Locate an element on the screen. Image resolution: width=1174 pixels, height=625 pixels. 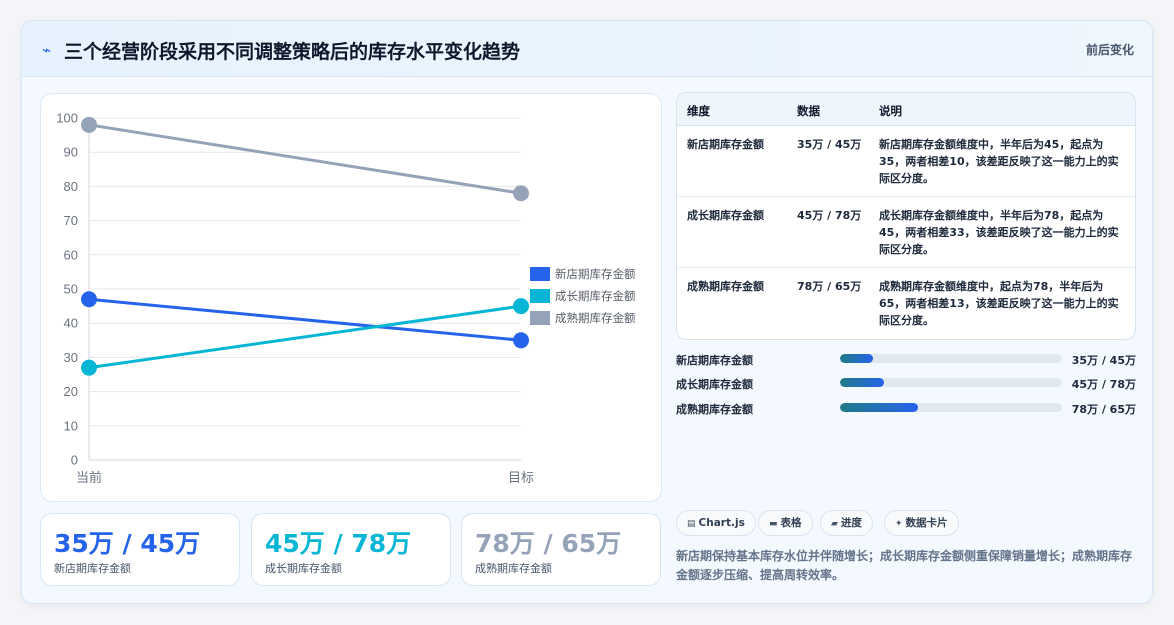
y-tick-label: 0 is located at coordinates (74, 460).